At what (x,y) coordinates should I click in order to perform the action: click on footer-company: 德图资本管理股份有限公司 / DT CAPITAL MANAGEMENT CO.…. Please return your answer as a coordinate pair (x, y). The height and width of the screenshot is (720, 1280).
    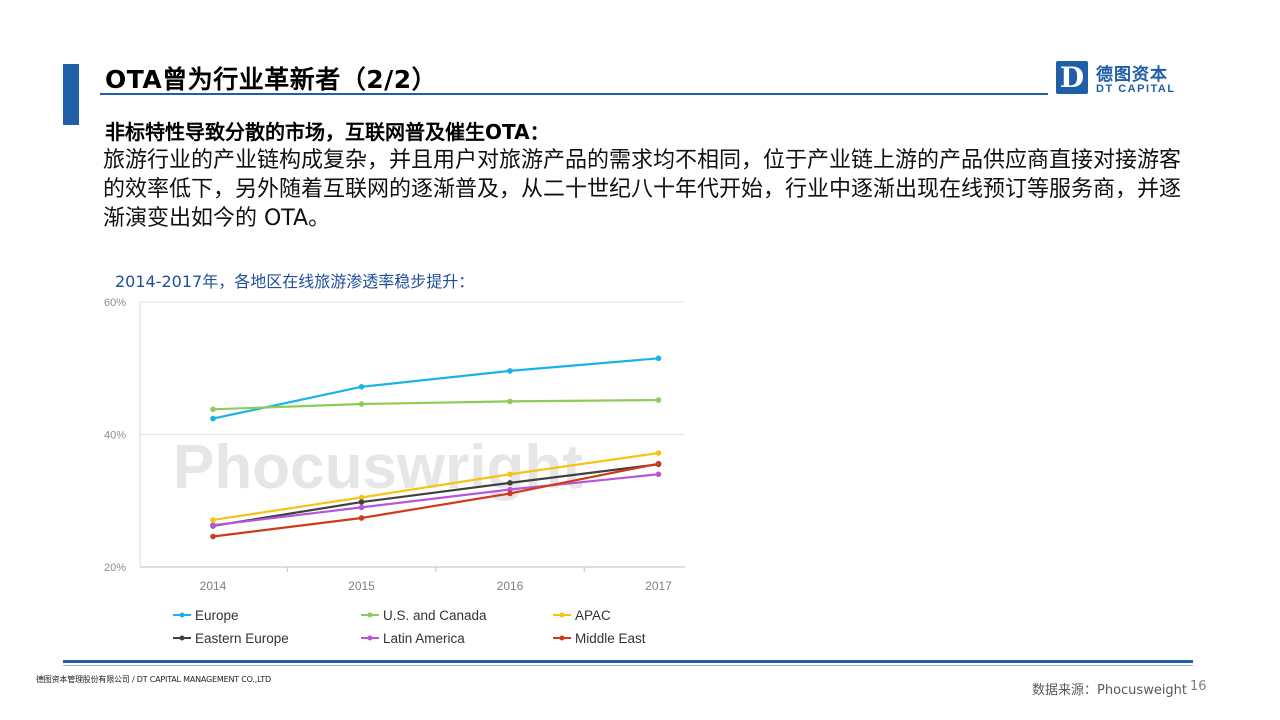
    Looking at the image, I should click on (153, 679).